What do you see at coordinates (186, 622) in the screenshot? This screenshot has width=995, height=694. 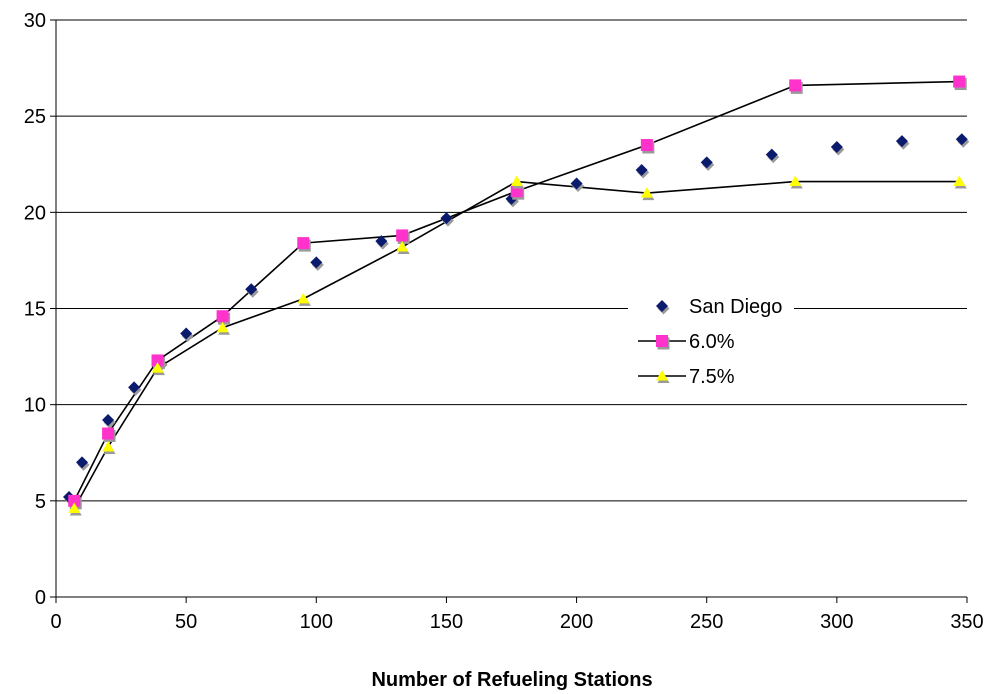 I see `x-tick-label: 50` at bounding box center [186, 622].